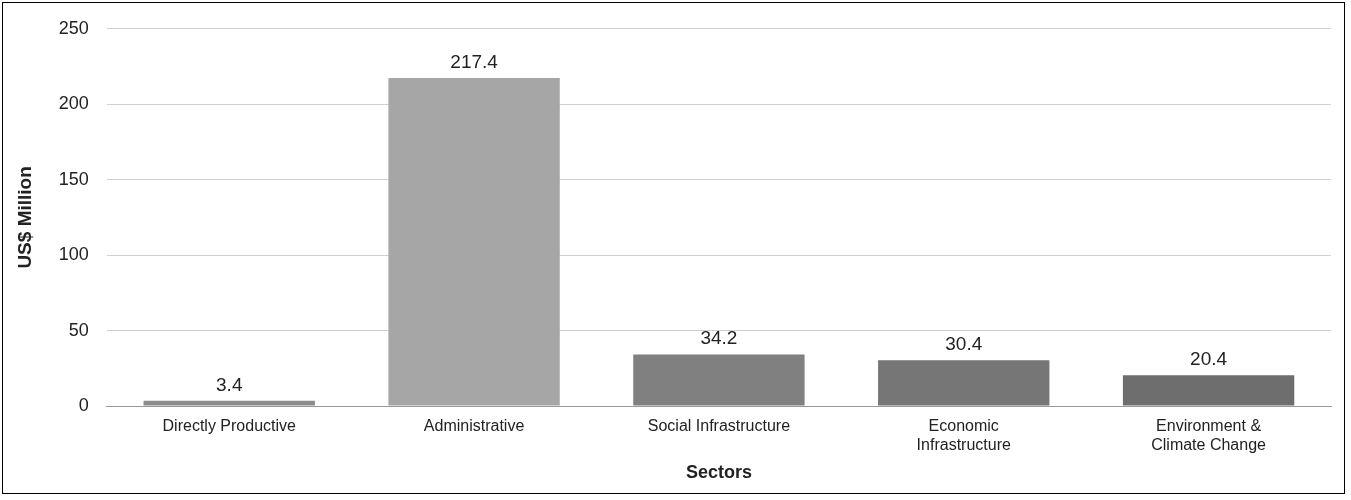  What do you see at coordinates (73, 178) in the screenshot?
I see `y-tick-label: 150` at bounding box center [73, 178].